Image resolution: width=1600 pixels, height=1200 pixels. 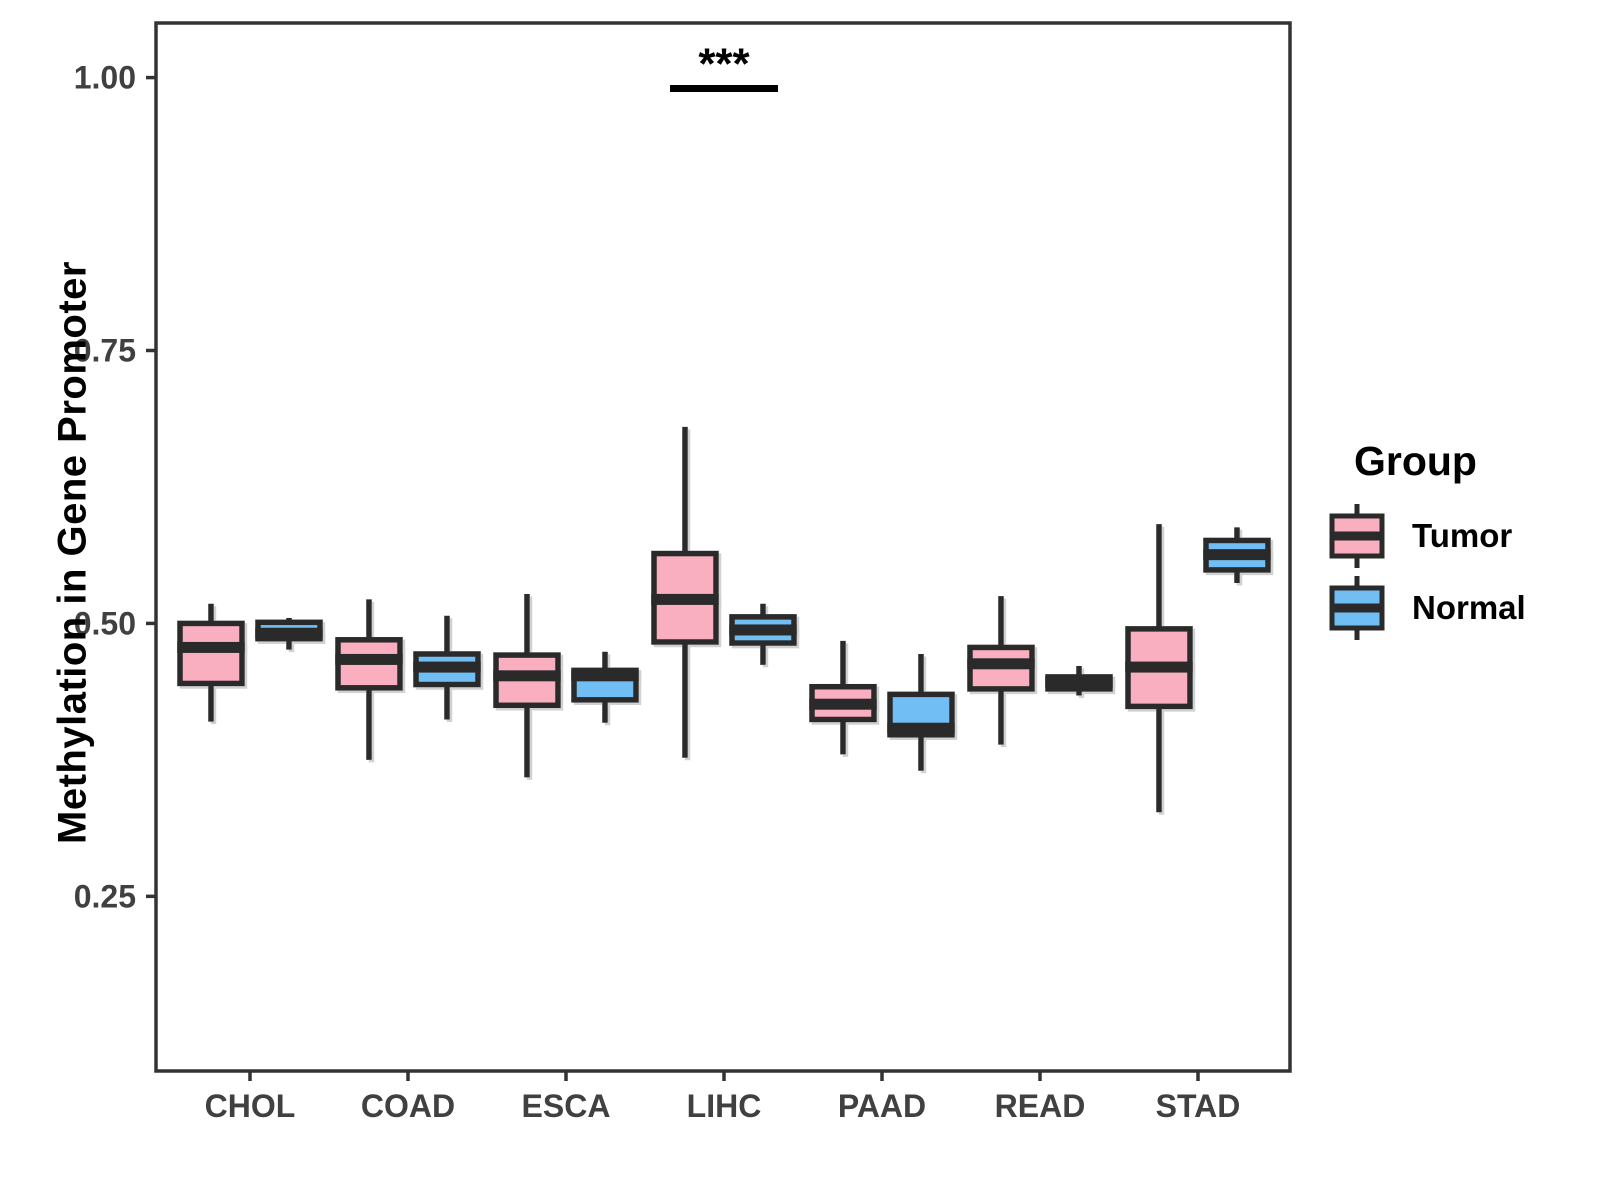 What do you see at coordinates (527, 676) in the screenshot?
I see `median-esca-tumor` at bounding box center [527, 676].